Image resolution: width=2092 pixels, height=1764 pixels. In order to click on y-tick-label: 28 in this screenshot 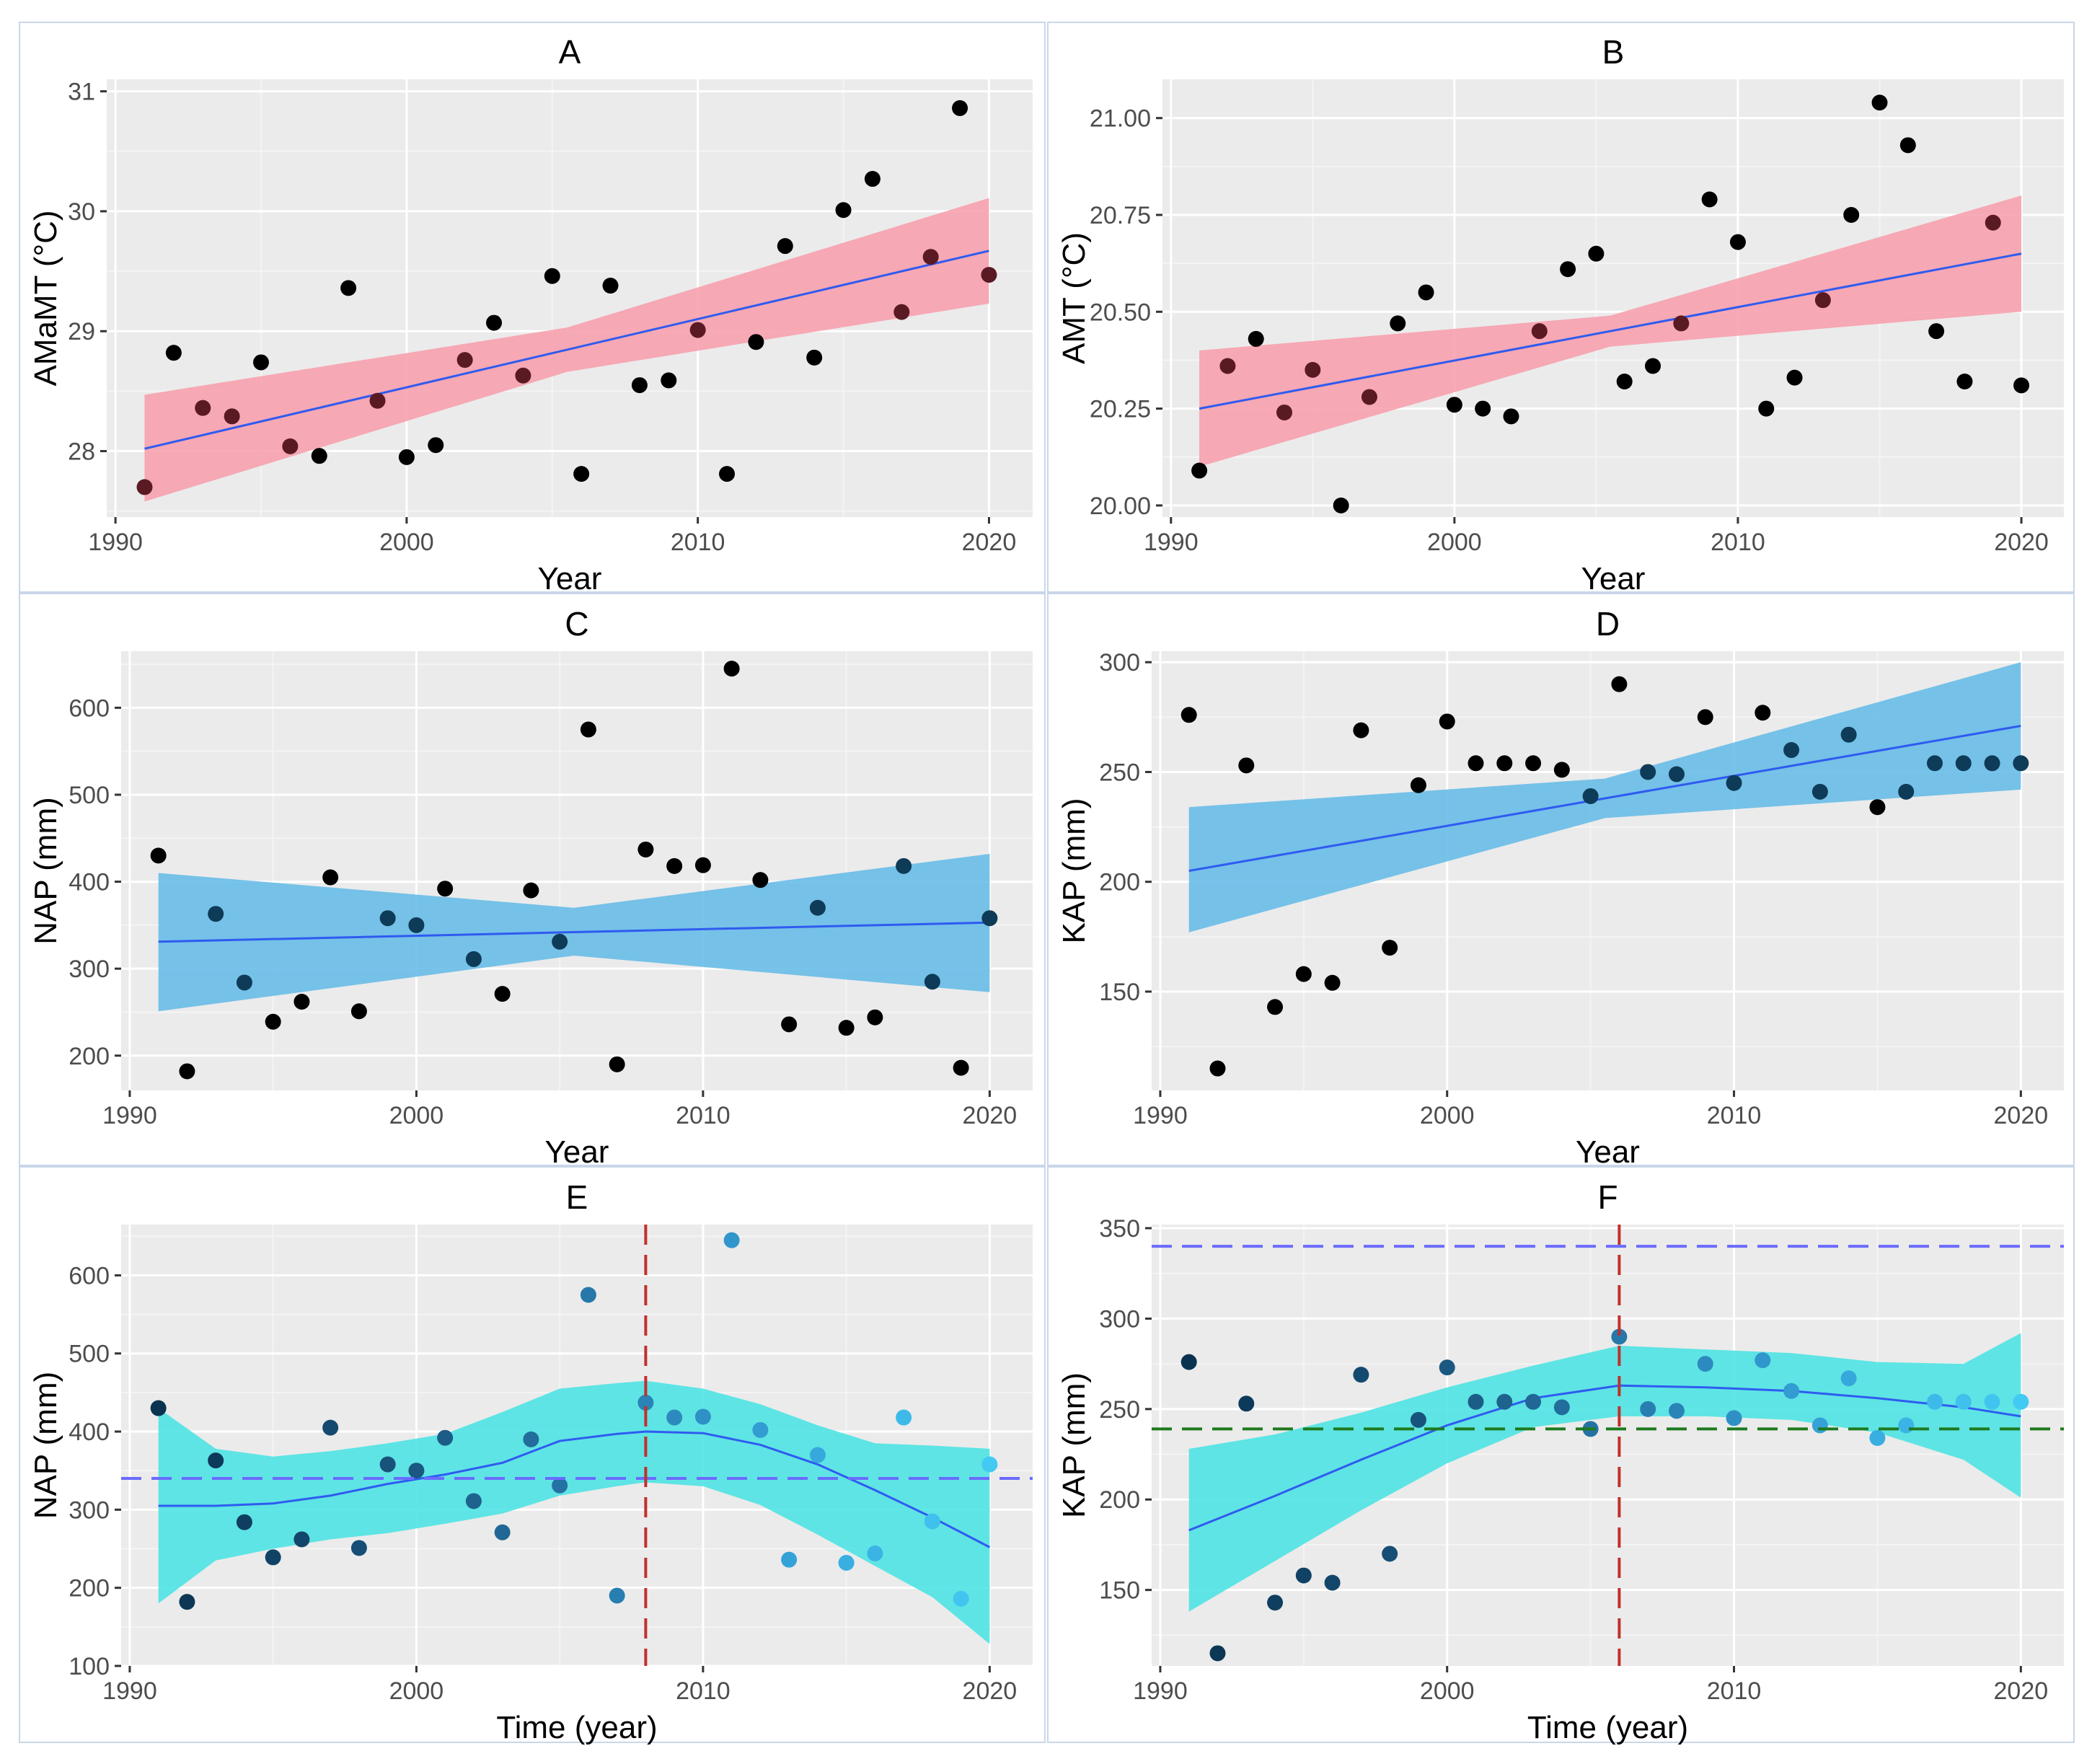, I will do `click(81, 452)`.